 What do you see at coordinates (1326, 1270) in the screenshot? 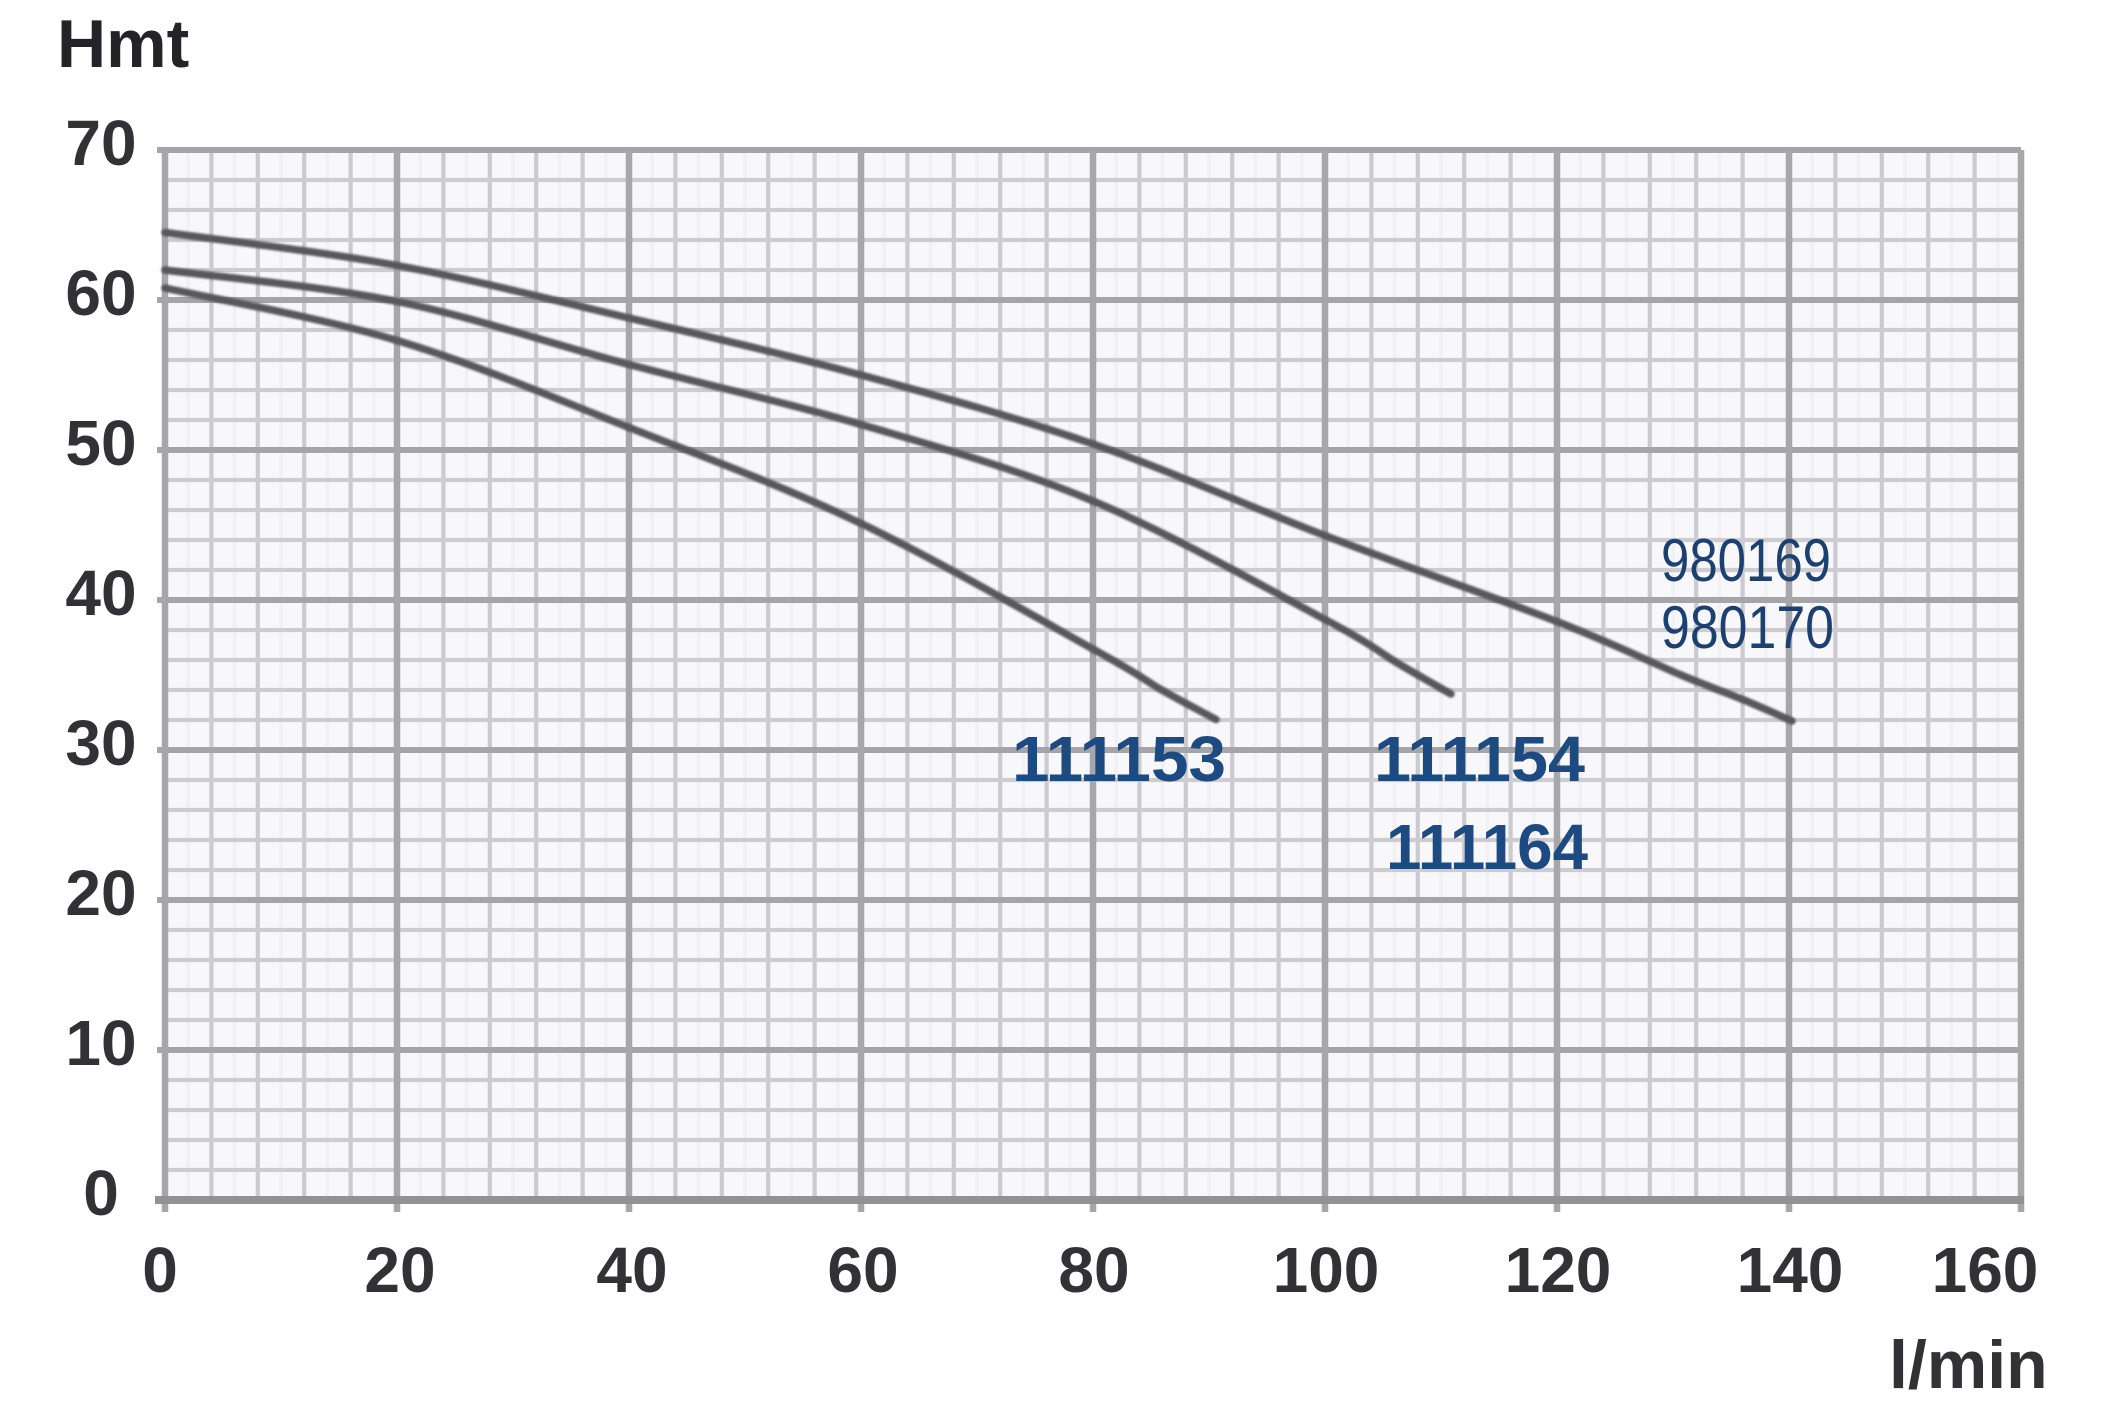
I see `svg-text: 100` at bounding box center [1326, 1270].